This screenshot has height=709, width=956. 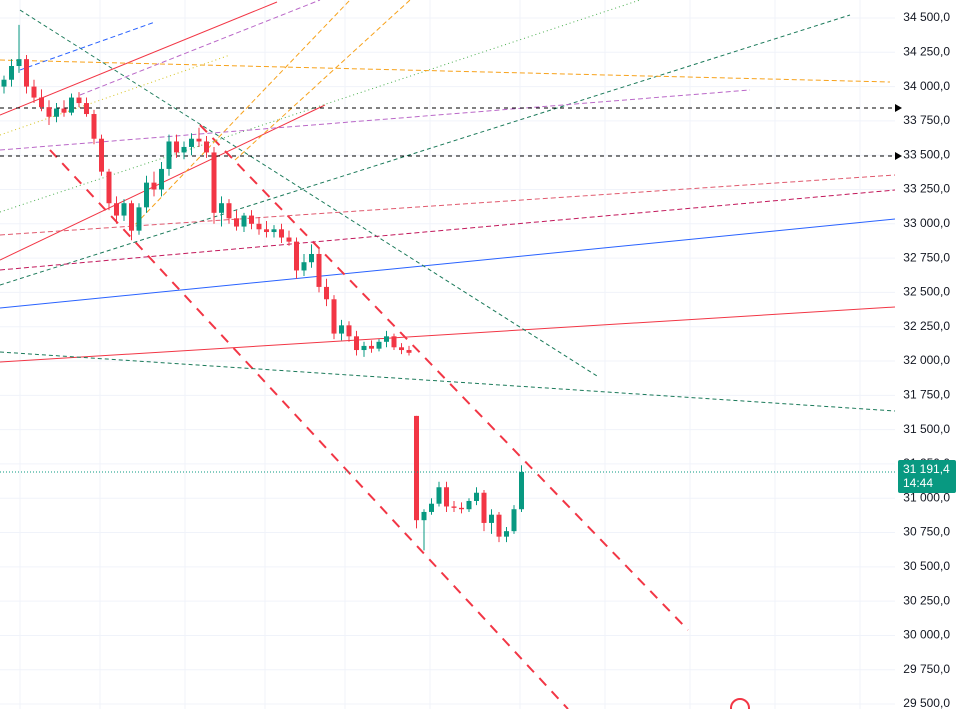 I want to click on y-tick-label: 34 000,0, so click(x=926, y=86).